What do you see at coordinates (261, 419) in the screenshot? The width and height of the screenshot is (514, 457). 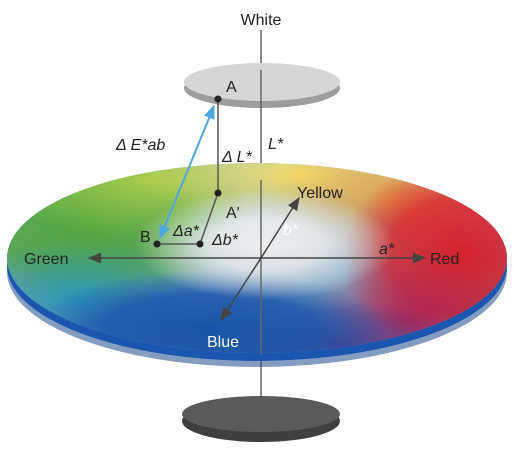 I see `bottom-black-disc` at bounding box center [261, 419].